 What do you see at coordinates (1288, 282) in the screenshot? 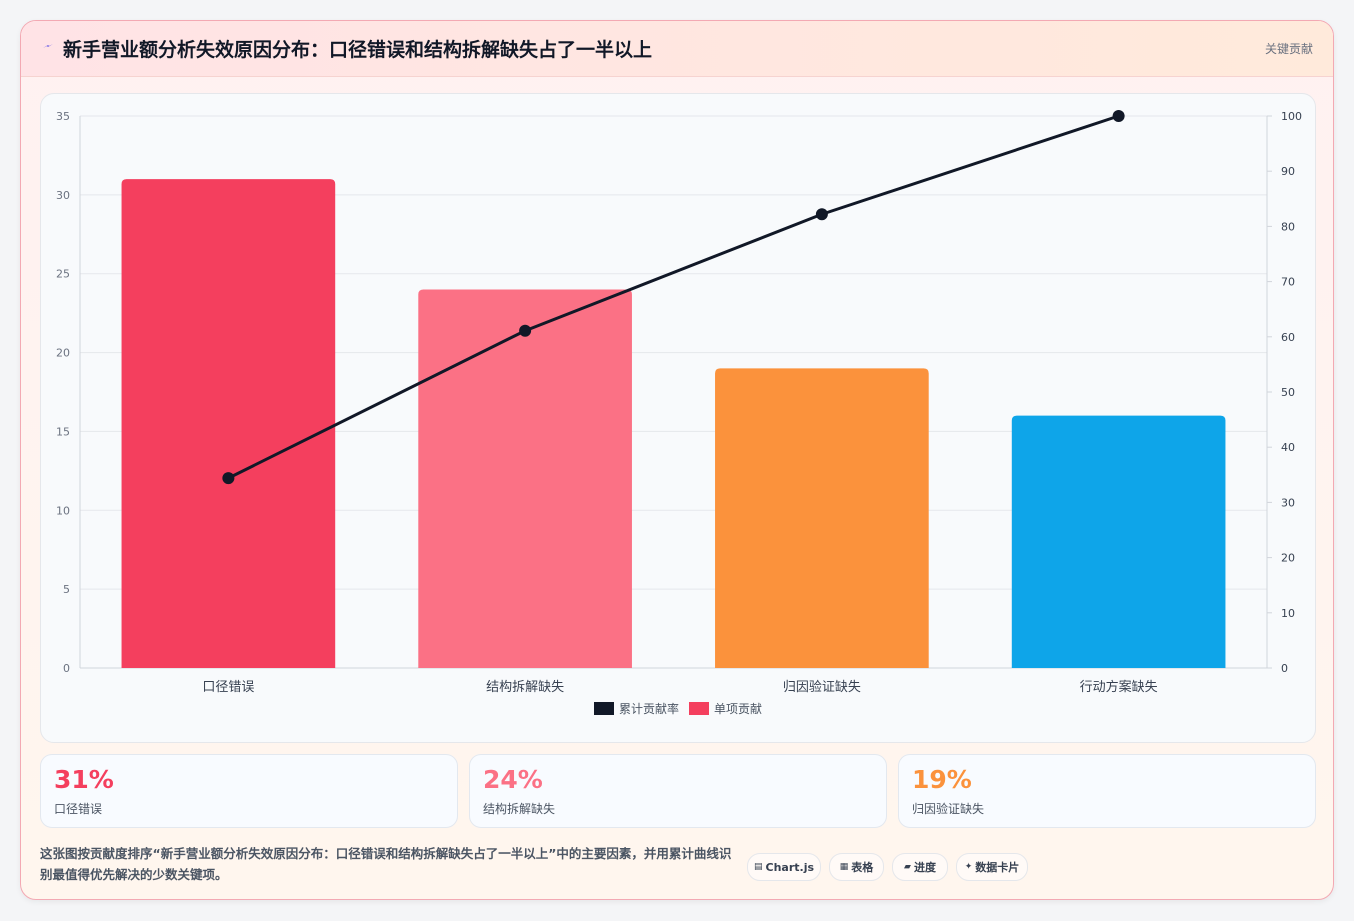
I see `y-right-tick-label: 70` at bounding box center [1288, 282].